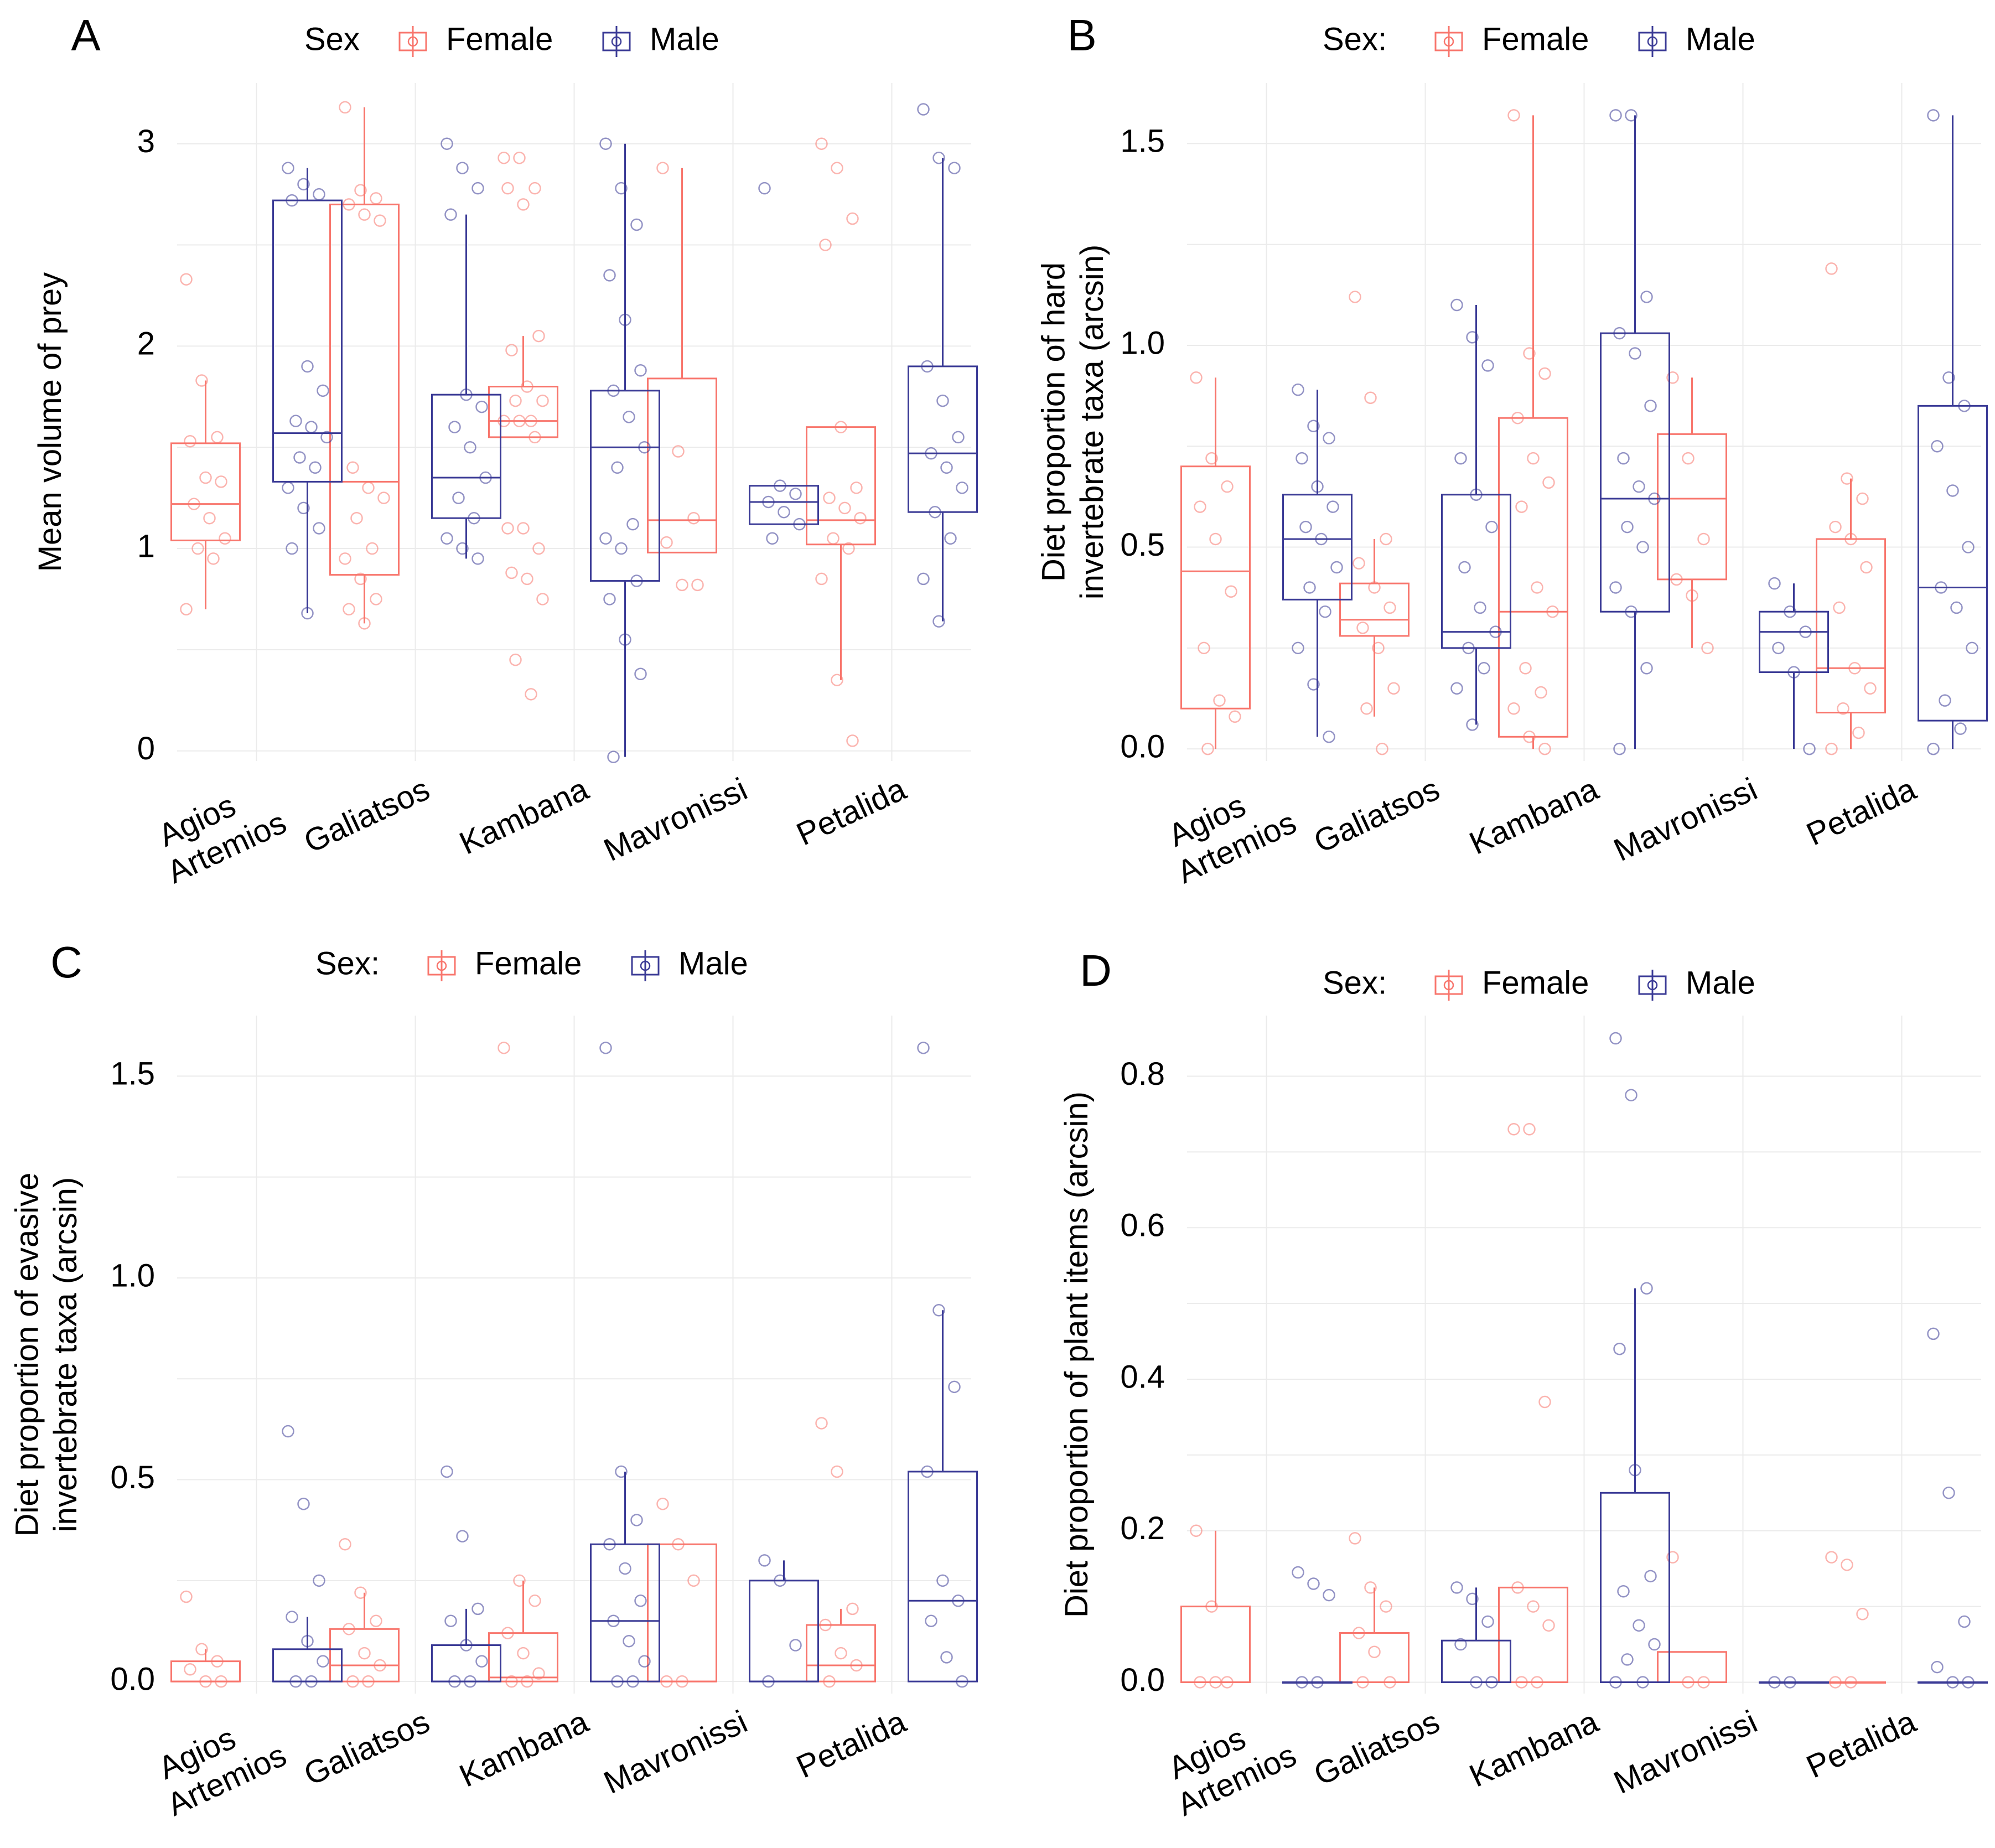 The height and width of the screenshot is (1848, 1995). Describe the element at coordinates (1685, 1753) in the screenshot. I see `x-tick-label: Mavronissi` at that location.